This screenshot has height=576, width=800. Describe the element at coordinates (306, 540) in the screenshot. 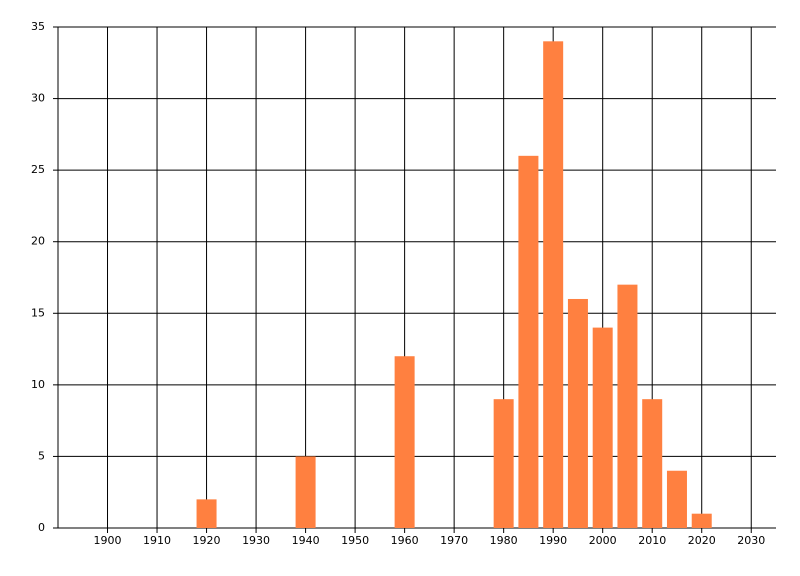

I see `x-tick-label: 1940` at that location.